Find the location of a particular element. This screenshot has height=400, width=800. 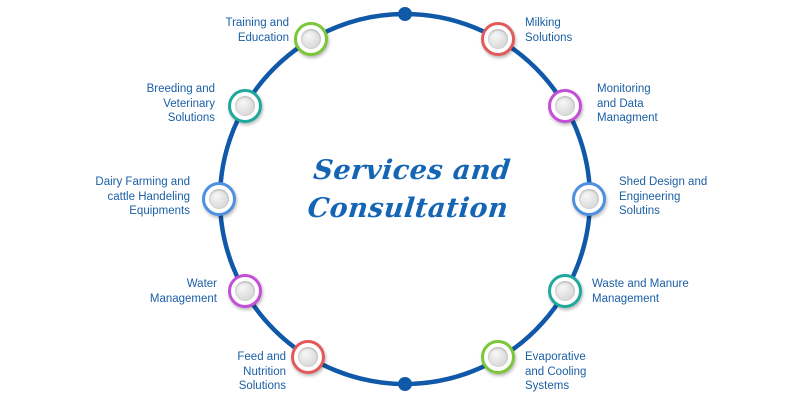

label-line: Managment is located at coordinates (627, 118).